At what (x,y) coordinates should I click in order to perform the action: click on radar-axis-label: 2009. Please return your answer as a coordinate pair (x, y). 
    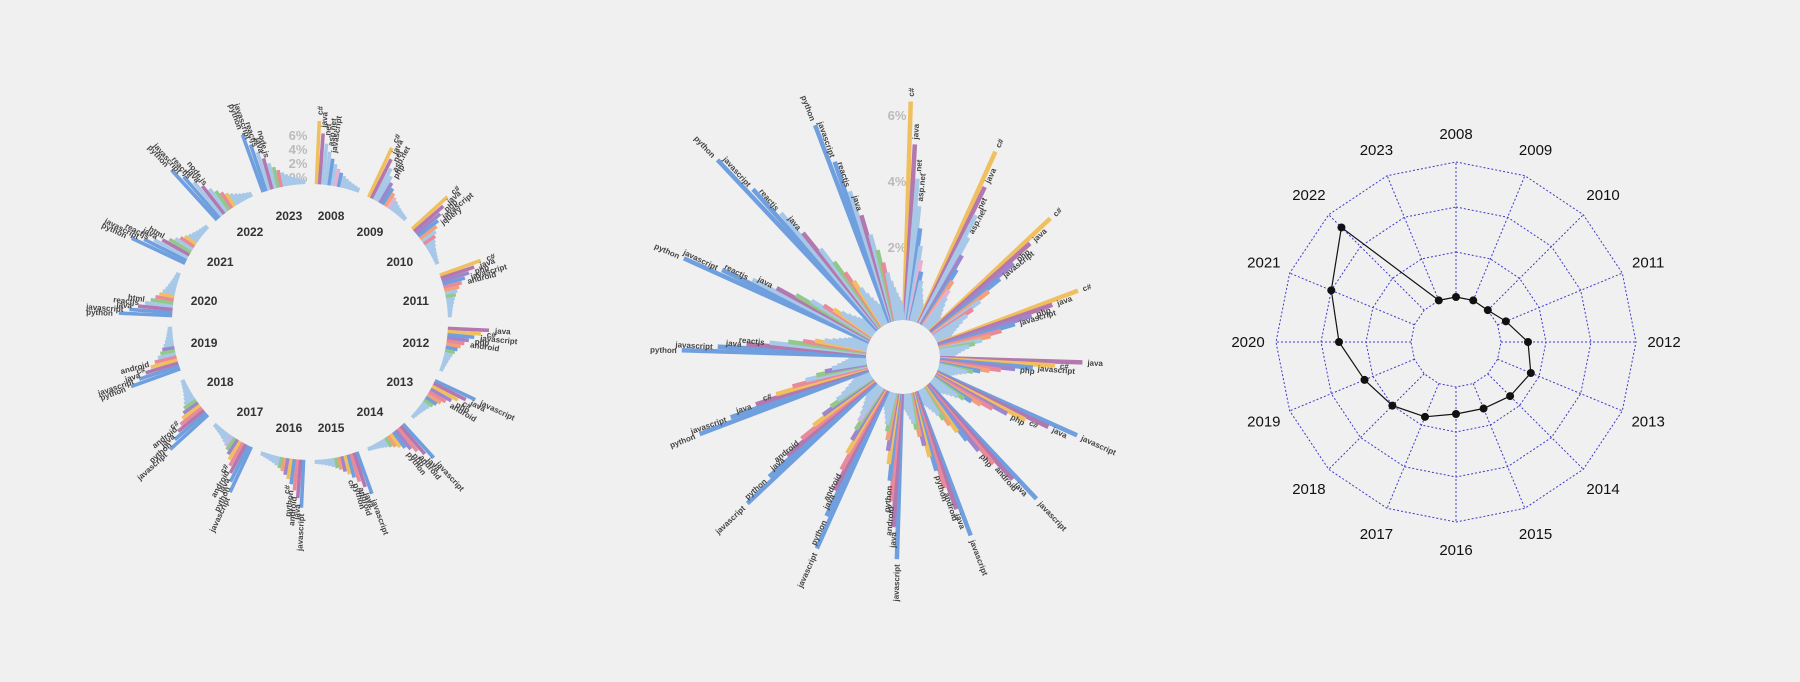
    Looking at the image, I should click on (1535, 150).